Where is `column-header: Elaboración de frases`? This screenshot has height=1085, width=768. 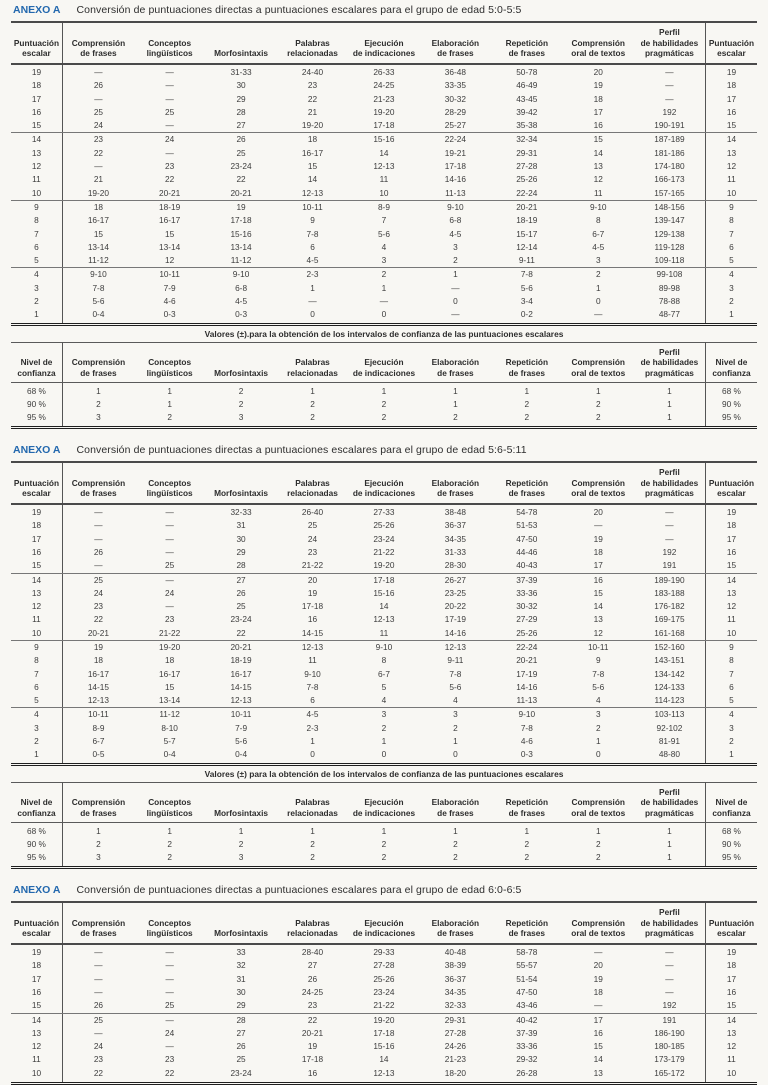 column-header: Elaboración de frases is located at coordinates (455, 923).